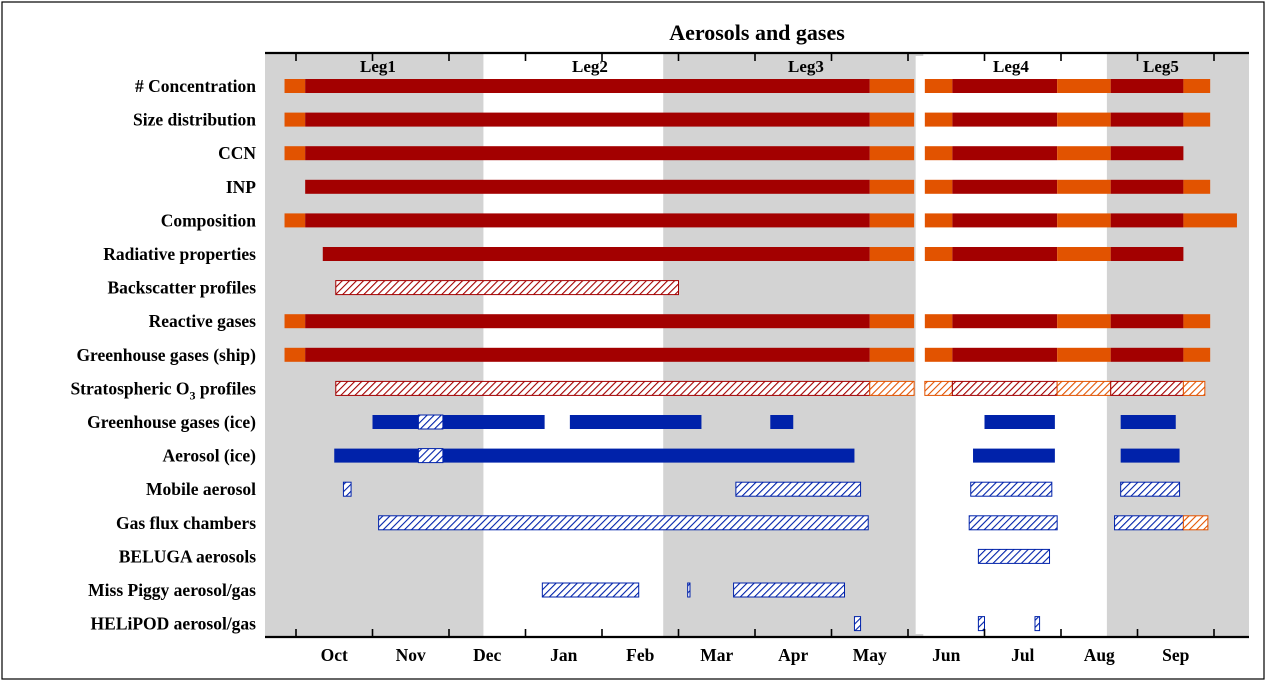 Image resolution: width=1266 pixels, height=681 pixels. I want to click on chart-title: Aerosols and gases, so click(757, 32).